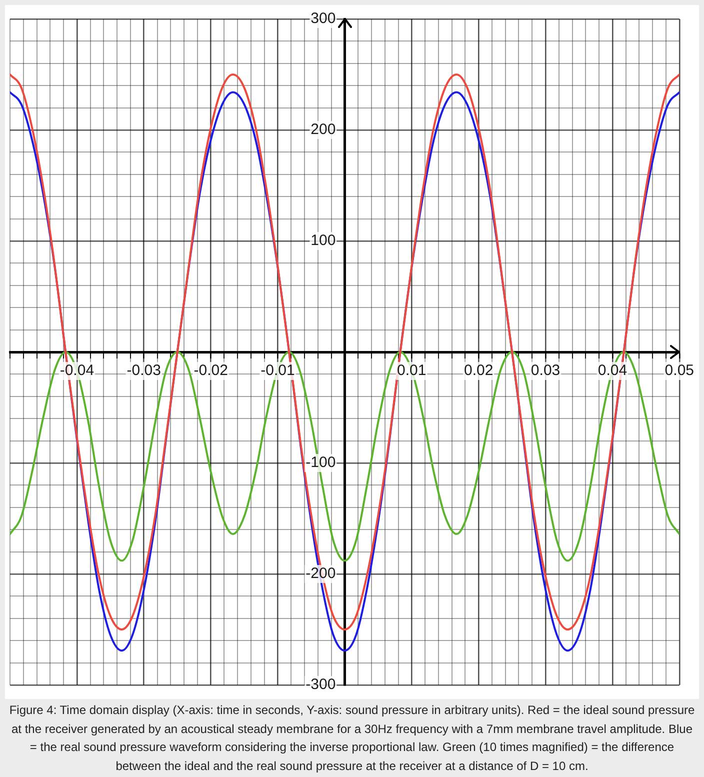 This screenshot has width=704, height=777. Describe the element at coordinates (143, 371) in the screenshot. I see `x-tick-label: -0.03` at that location.